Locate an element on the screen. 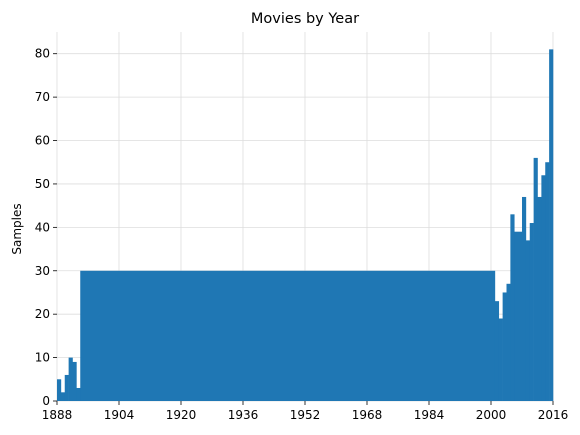  x-axis: 1888 1904 1920 1936 1952 1968 1984 2000 2016 is located at coordinates (305, 411).